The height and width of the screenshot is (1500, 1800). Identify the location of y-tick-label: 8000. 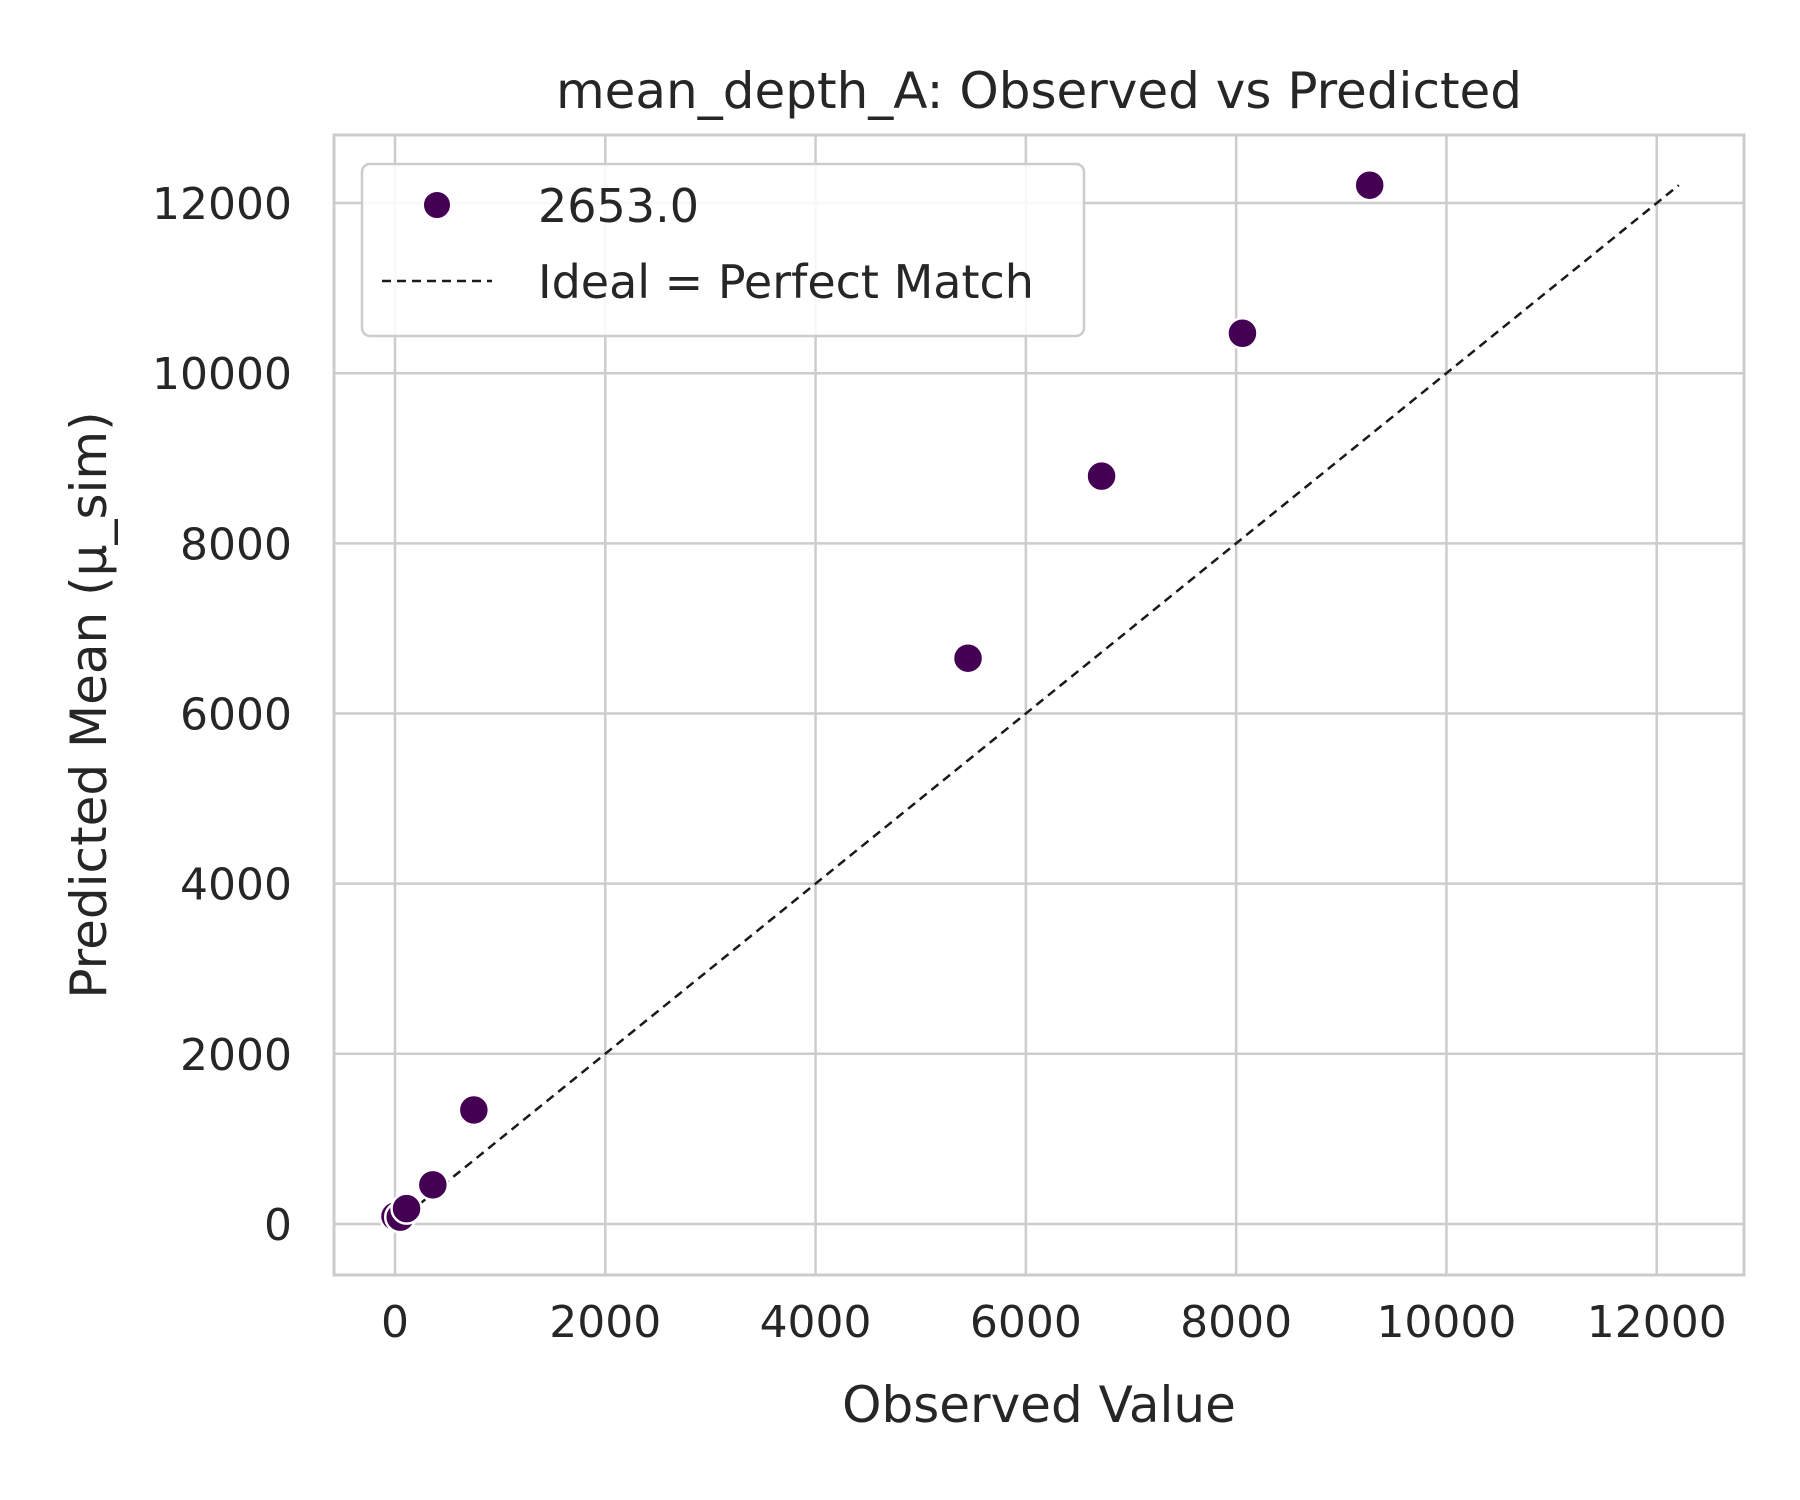
(236, 544).